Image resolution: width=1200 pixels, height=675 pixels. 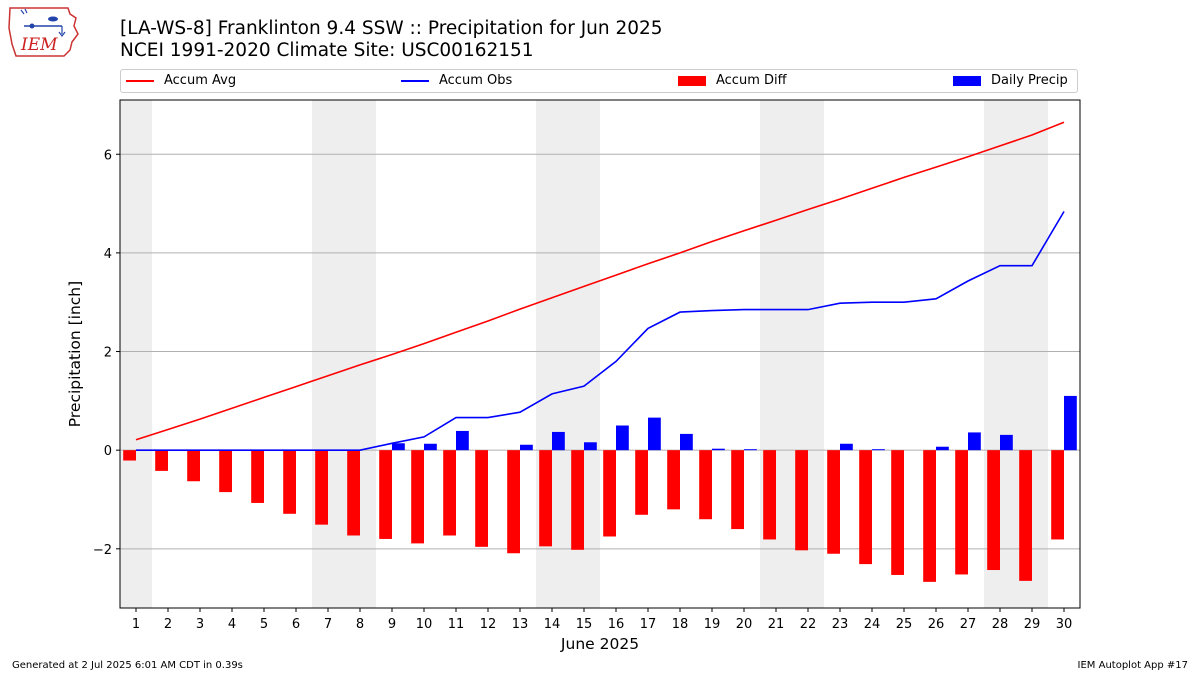 What do you see at coordinates (232, 624) in the screenshot?
I see `x-tick-label: 4` at bounding box center [232, 624].